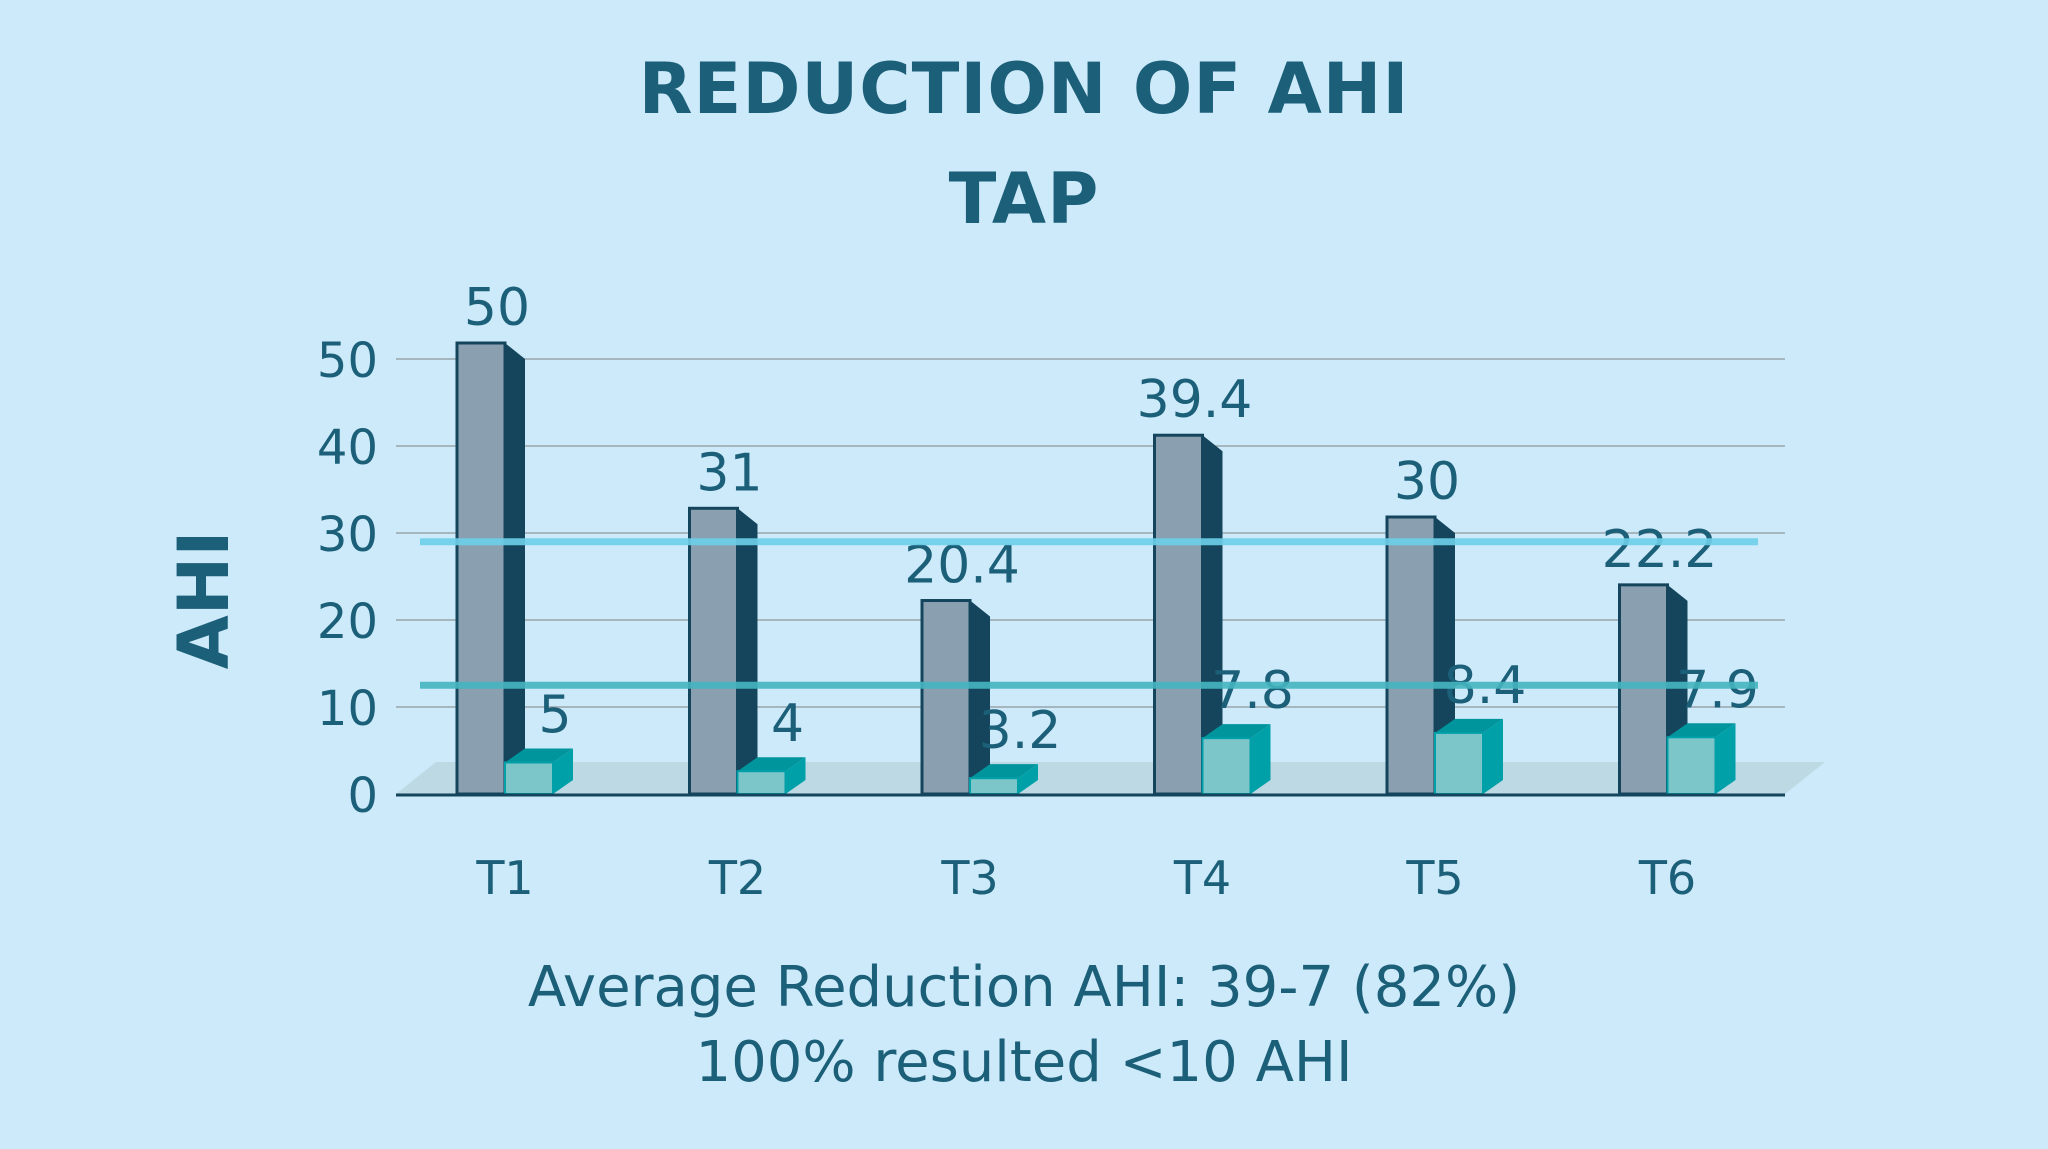 The height and width of the screenshot is (1149, 2048). I want to click on x-tick-label: T1, so click(504, 878).